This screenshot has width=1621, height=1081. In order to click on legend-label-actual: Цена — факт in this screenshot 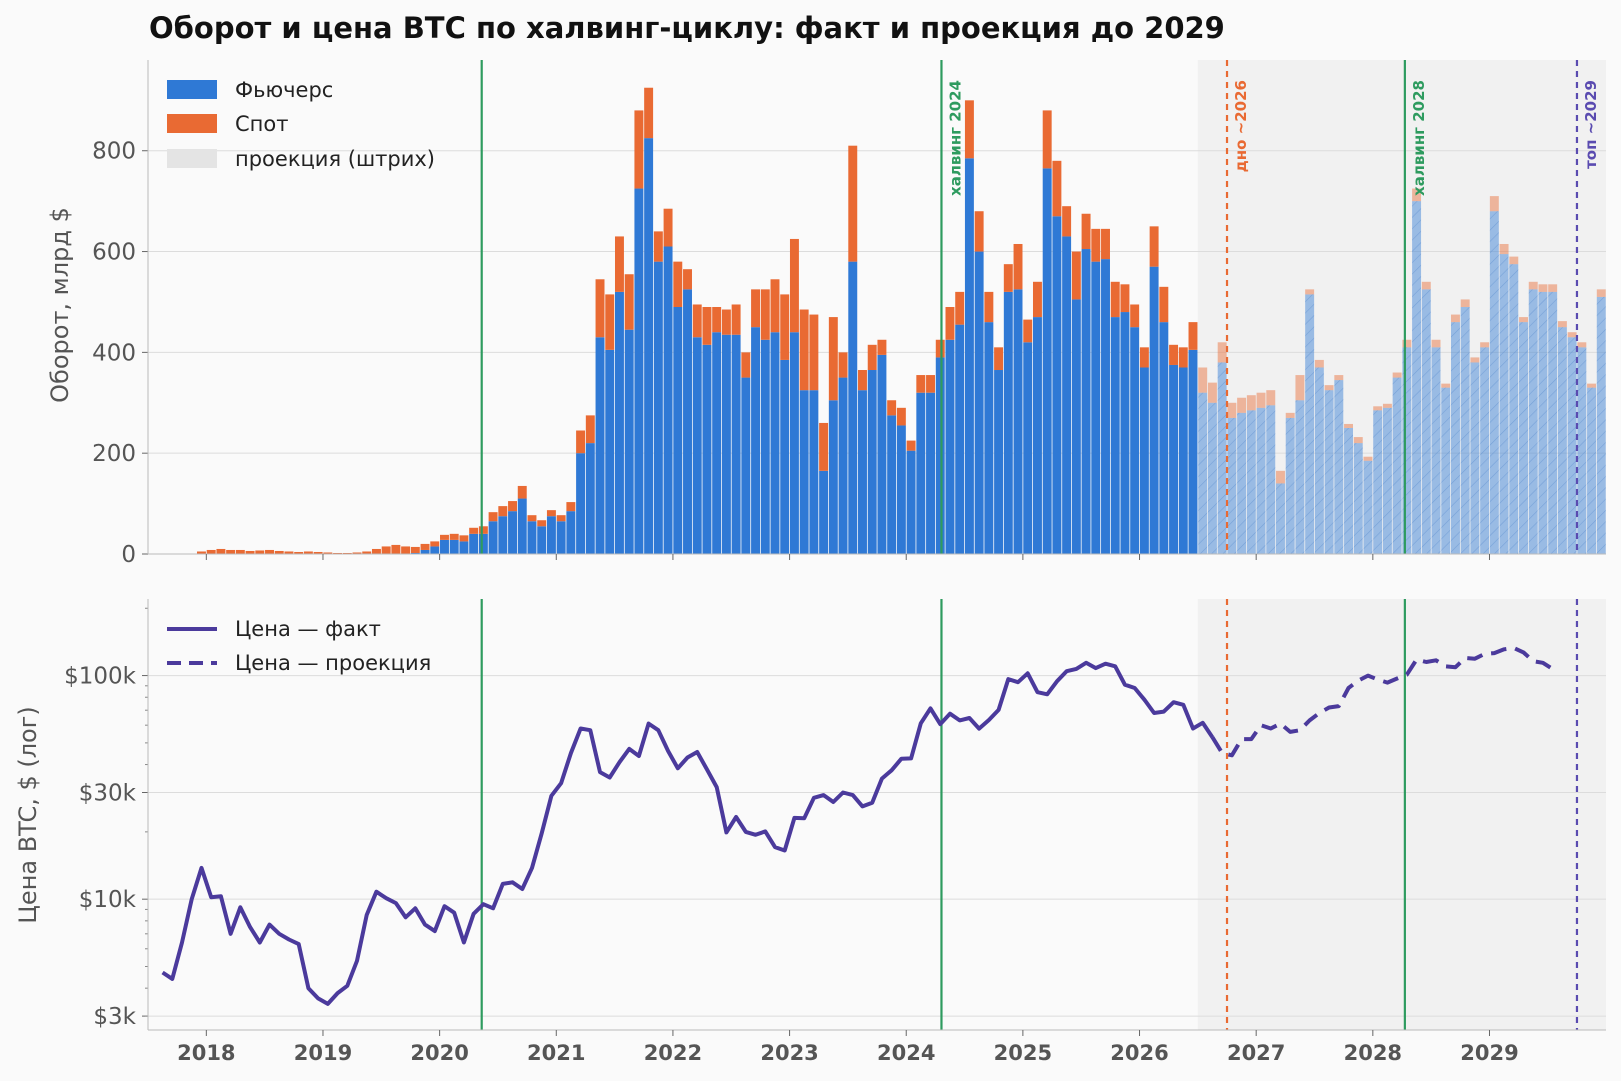, I will do `click(308, 629)`.